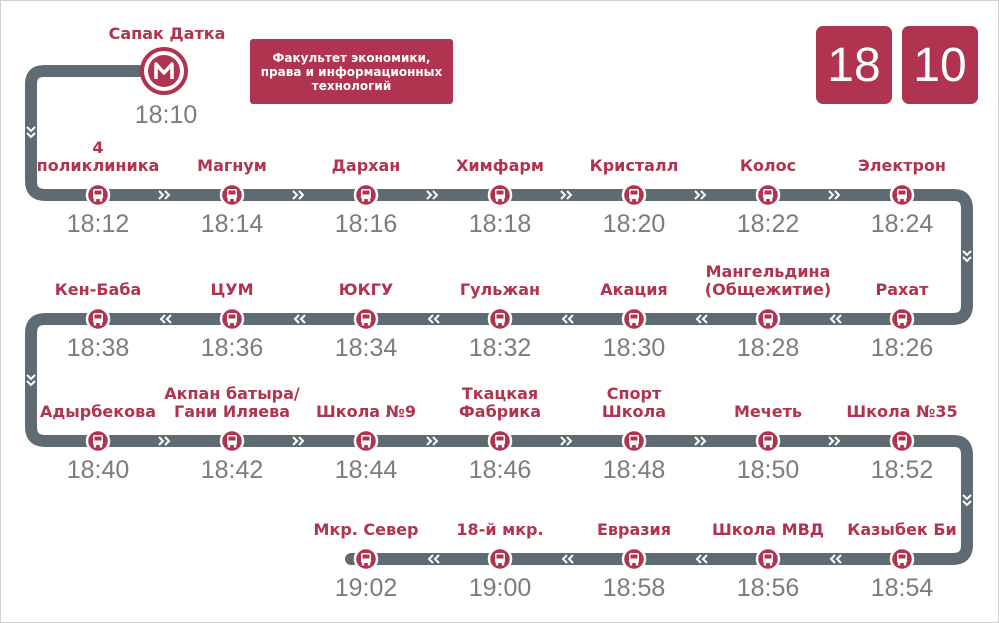  Describe the element at coordinates (902, 470) in the screenshot. I see `stop-time: 18:52` at that location.